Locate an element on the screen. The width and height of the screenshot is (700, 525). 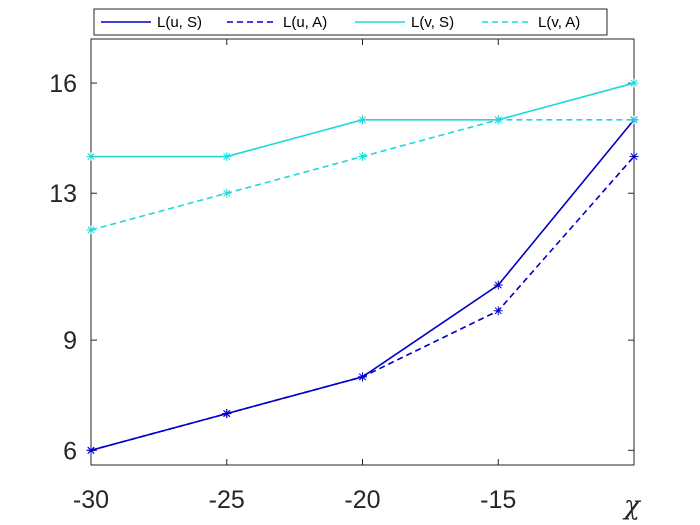
legend: L(u, S) L(u, A) L(v, S) L(v, A) is located at coordinates (350, 22).